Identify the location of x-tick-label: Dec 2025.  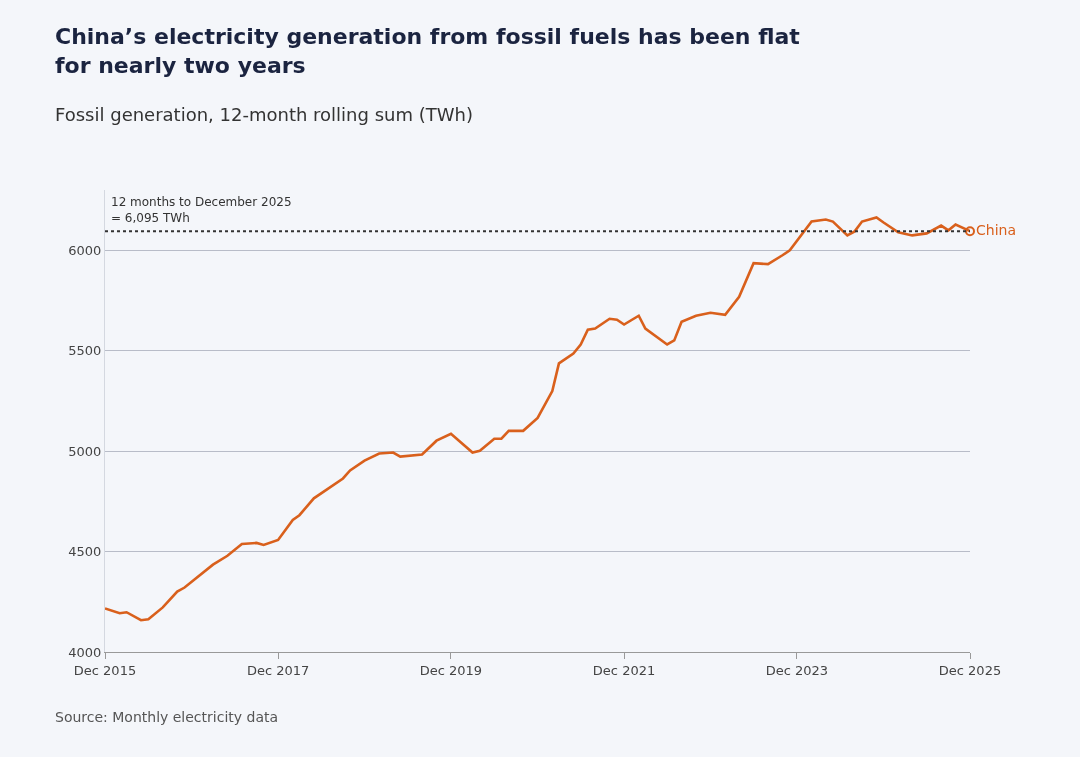
(970, 670).